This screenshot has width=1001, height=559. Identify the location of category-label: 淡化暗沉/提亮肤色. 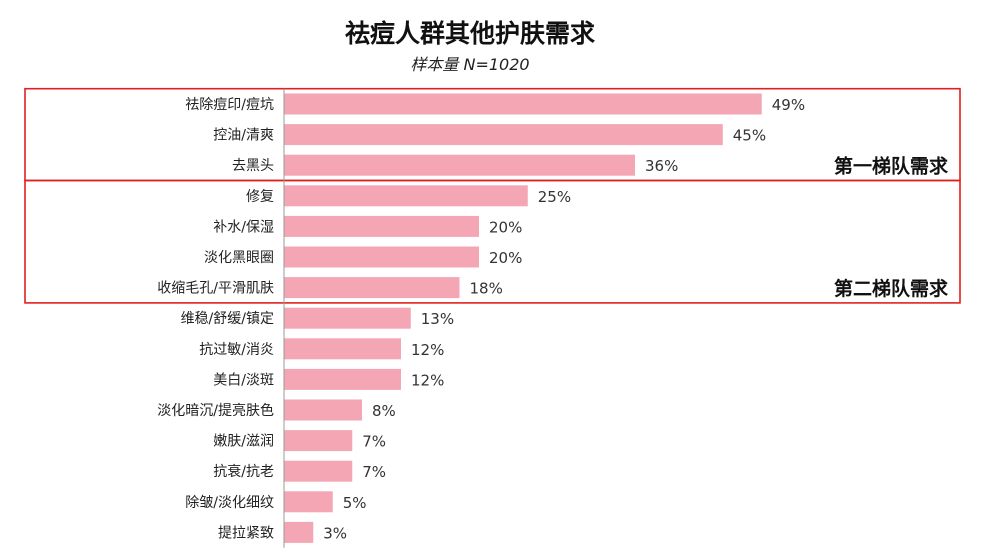
(215, 410).